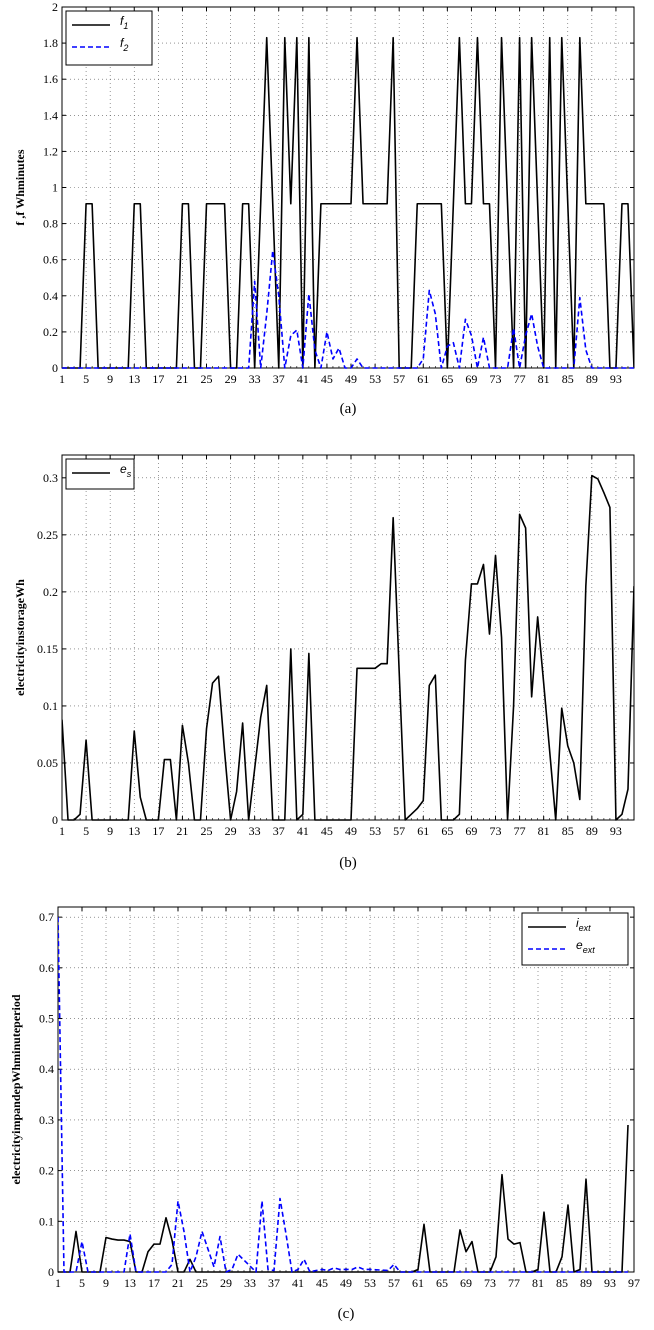 Image resolution: width=654 pixels, height=1330 pixels. What do you see at coordinates (46, 1019) in the screenshot?
I see `y-tick-label: 0.5` at bounding box center [46, 1019].